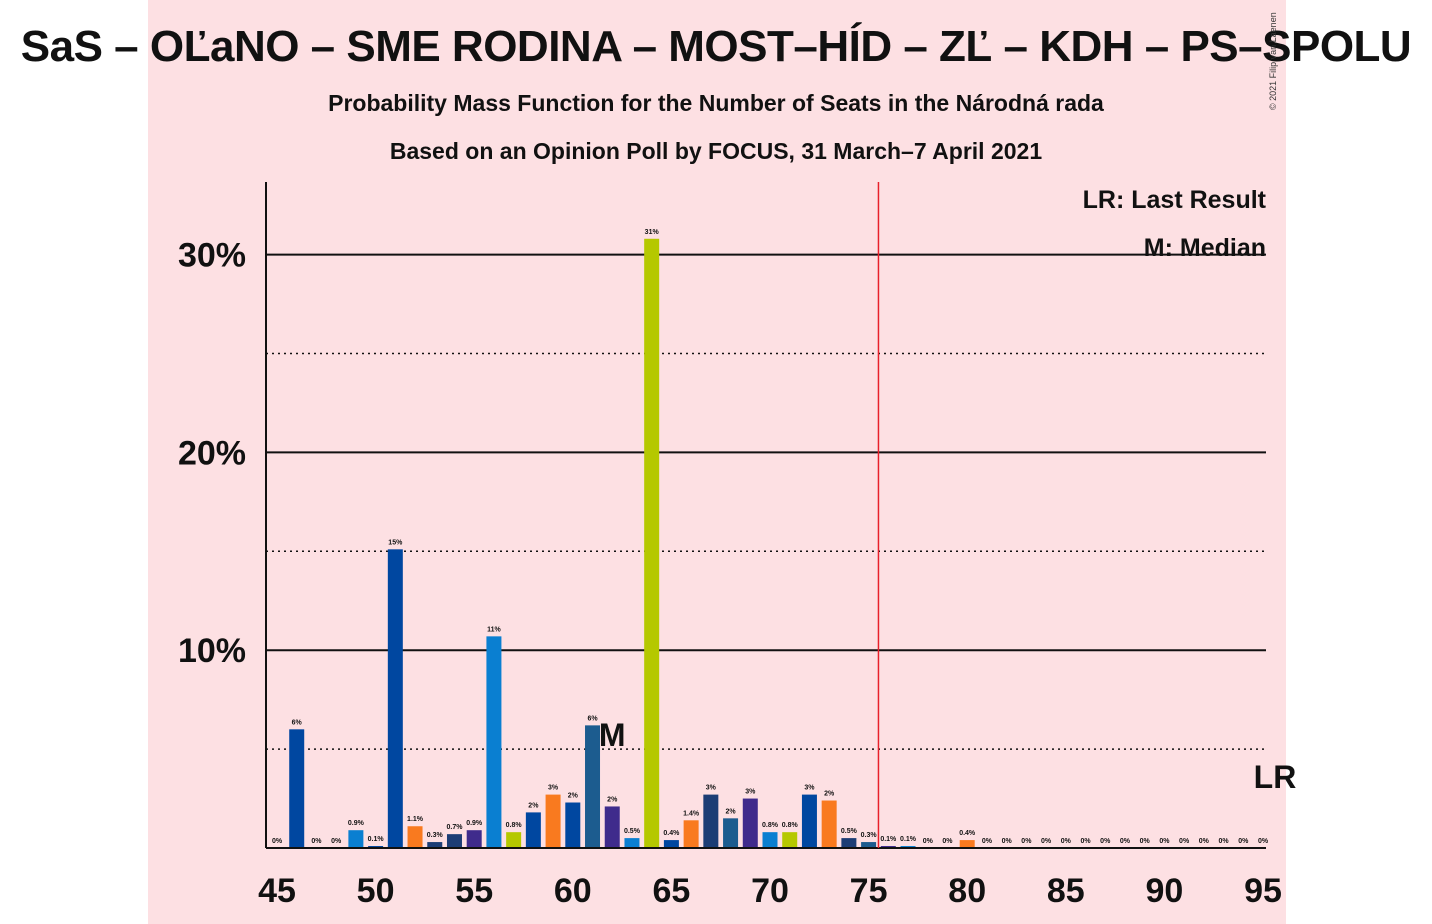 The height and width of the screenshot is (924, 1432). Describe the element at coordinates (277, 891) in the screenshot. I see `x-tick-label: 45` at that location.